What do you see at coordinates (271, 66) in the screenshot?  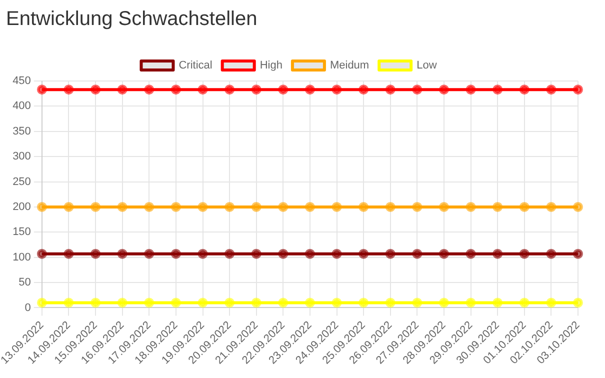 I see `legend-label: High` at bounding box center [271, 66].